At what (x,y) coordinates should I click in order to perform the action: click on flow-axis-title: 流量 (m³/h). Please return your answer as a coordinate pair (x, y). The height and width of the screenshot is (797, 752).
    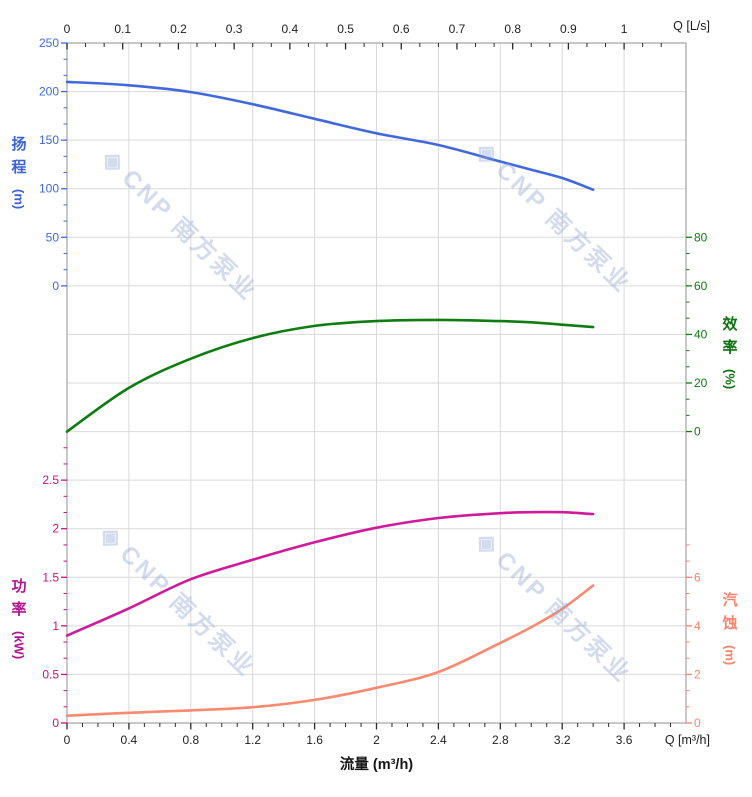
    Looking at the image, I should click on (376, 765).